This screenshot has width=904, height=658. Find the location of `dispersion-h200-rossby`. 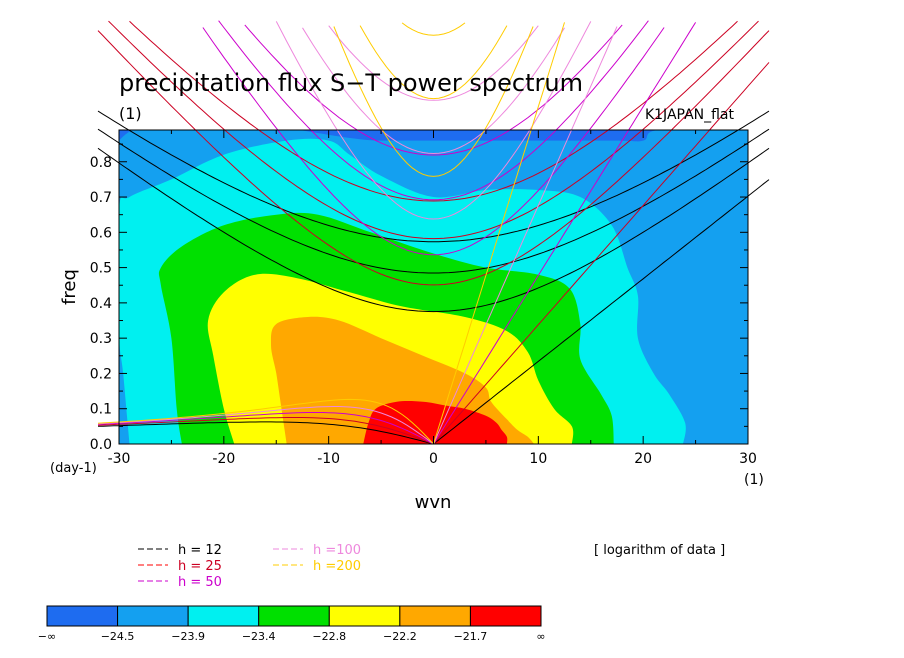

dispersion-h200-rossby is located at coordinates (265, 421).